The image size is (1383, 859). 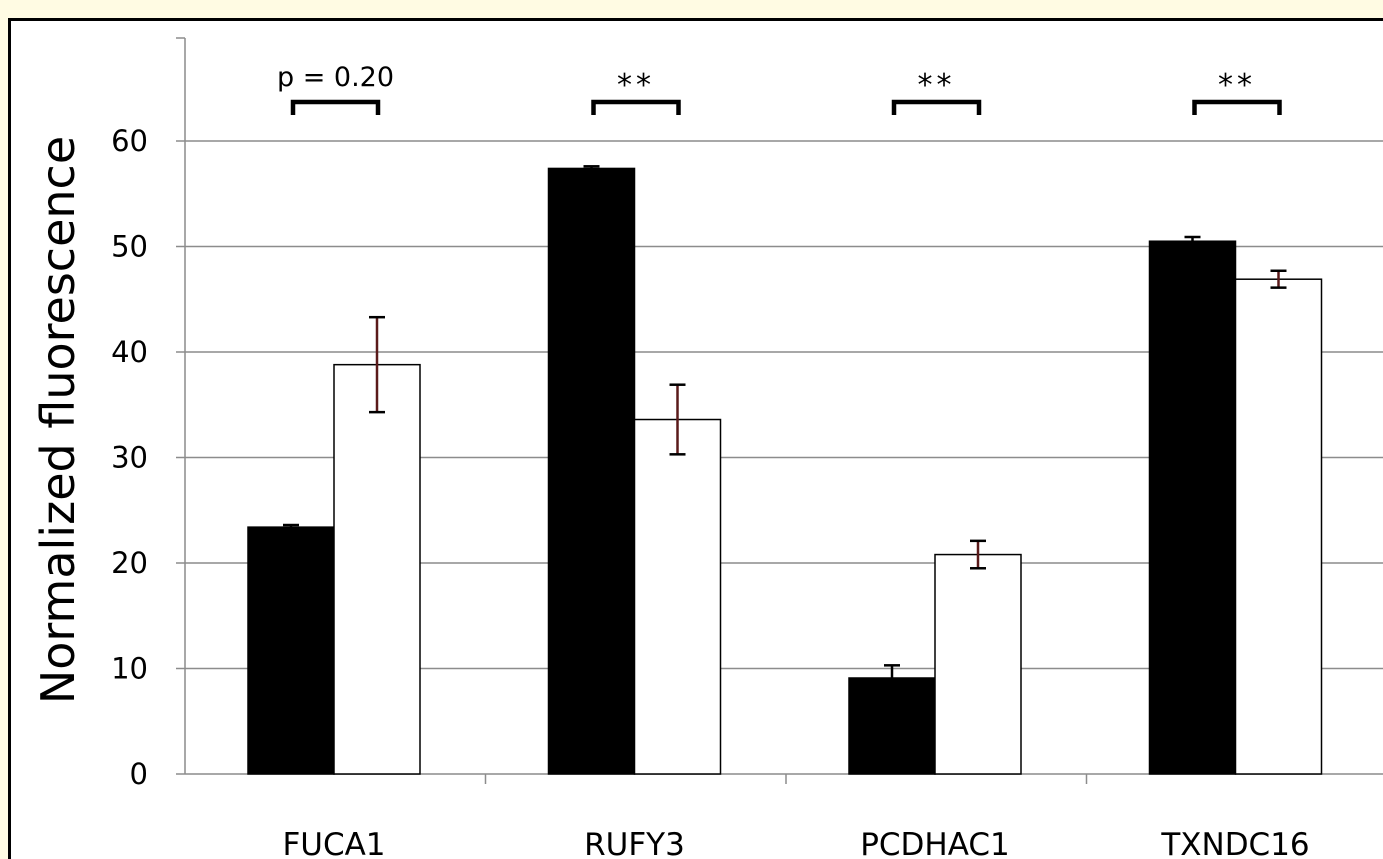 I want to click on y-tick-label: 10, so click(x=129, y=669).